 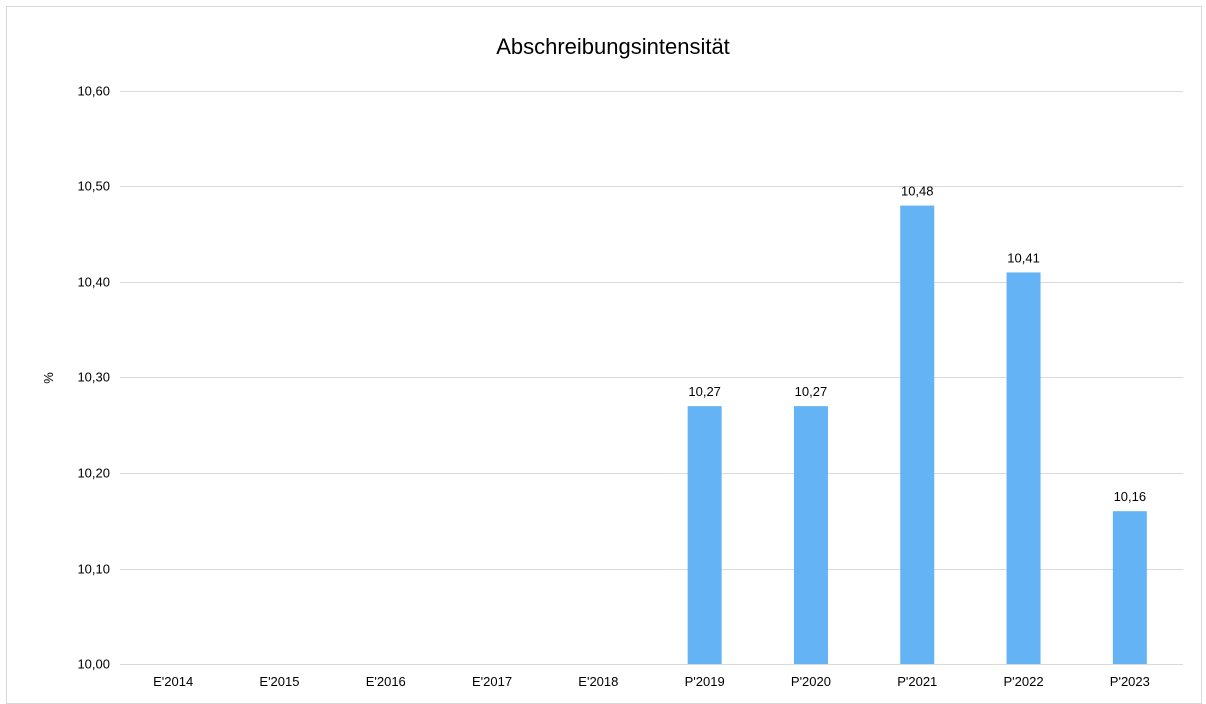 What do you see at coordinates (492, 681) in the screenshot?
I see `x-tick-label: E'2017` at bounding box center [492, 681].